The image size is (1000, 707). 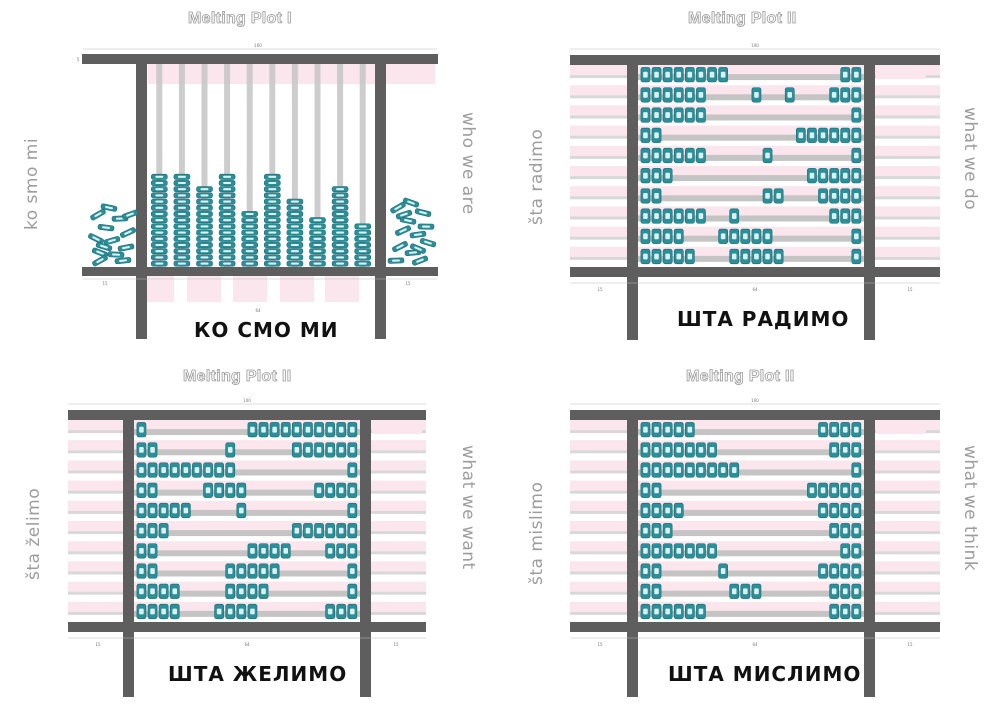 I want to click on plot-3-top-bar, so click(x=247, y=415).